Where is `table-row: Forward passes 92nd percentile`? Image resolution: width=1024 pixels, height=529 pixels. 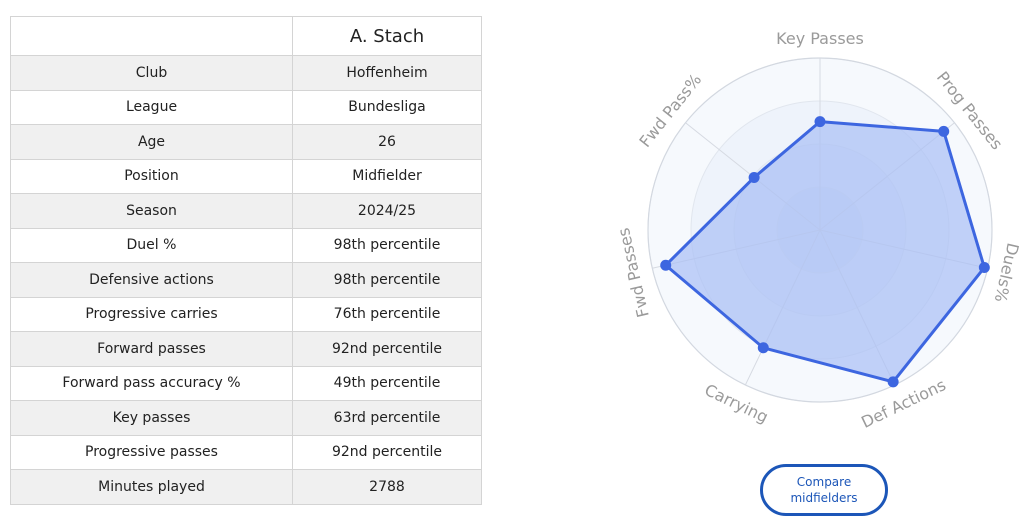
table-row: Forward passes 92nd percentile is located at coordinates (246, 349).